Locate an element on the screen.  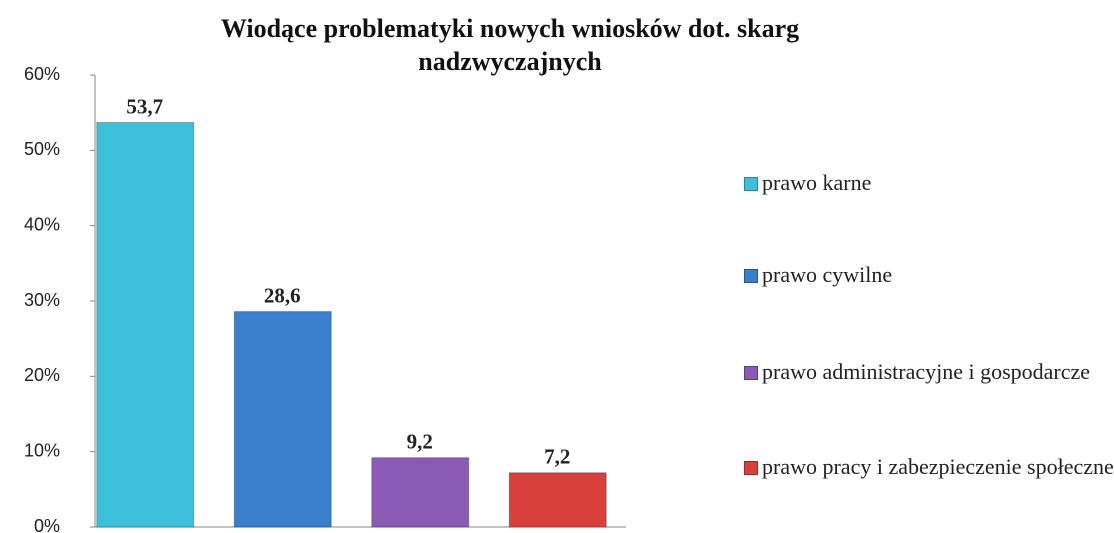
legend-item: prawo cywilne is located at coordinates (929, 275).